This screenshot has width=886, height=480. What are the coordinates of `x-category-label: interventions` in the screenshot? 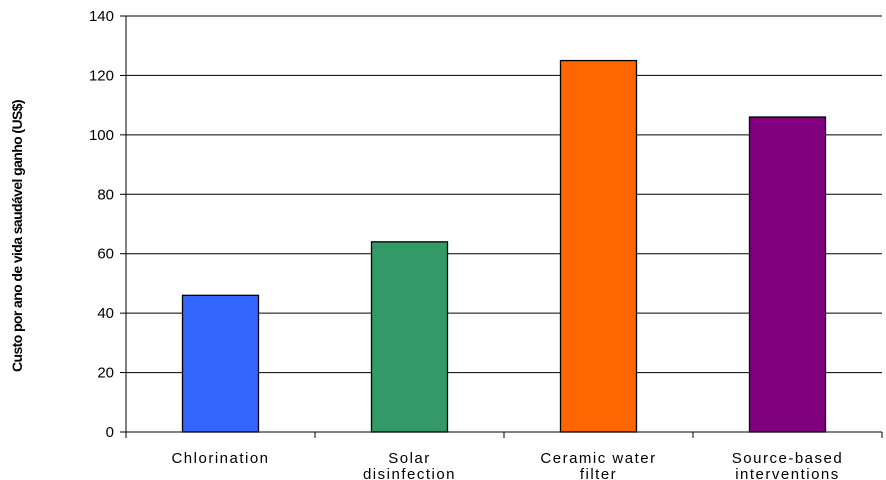 It's located at (787, 473).